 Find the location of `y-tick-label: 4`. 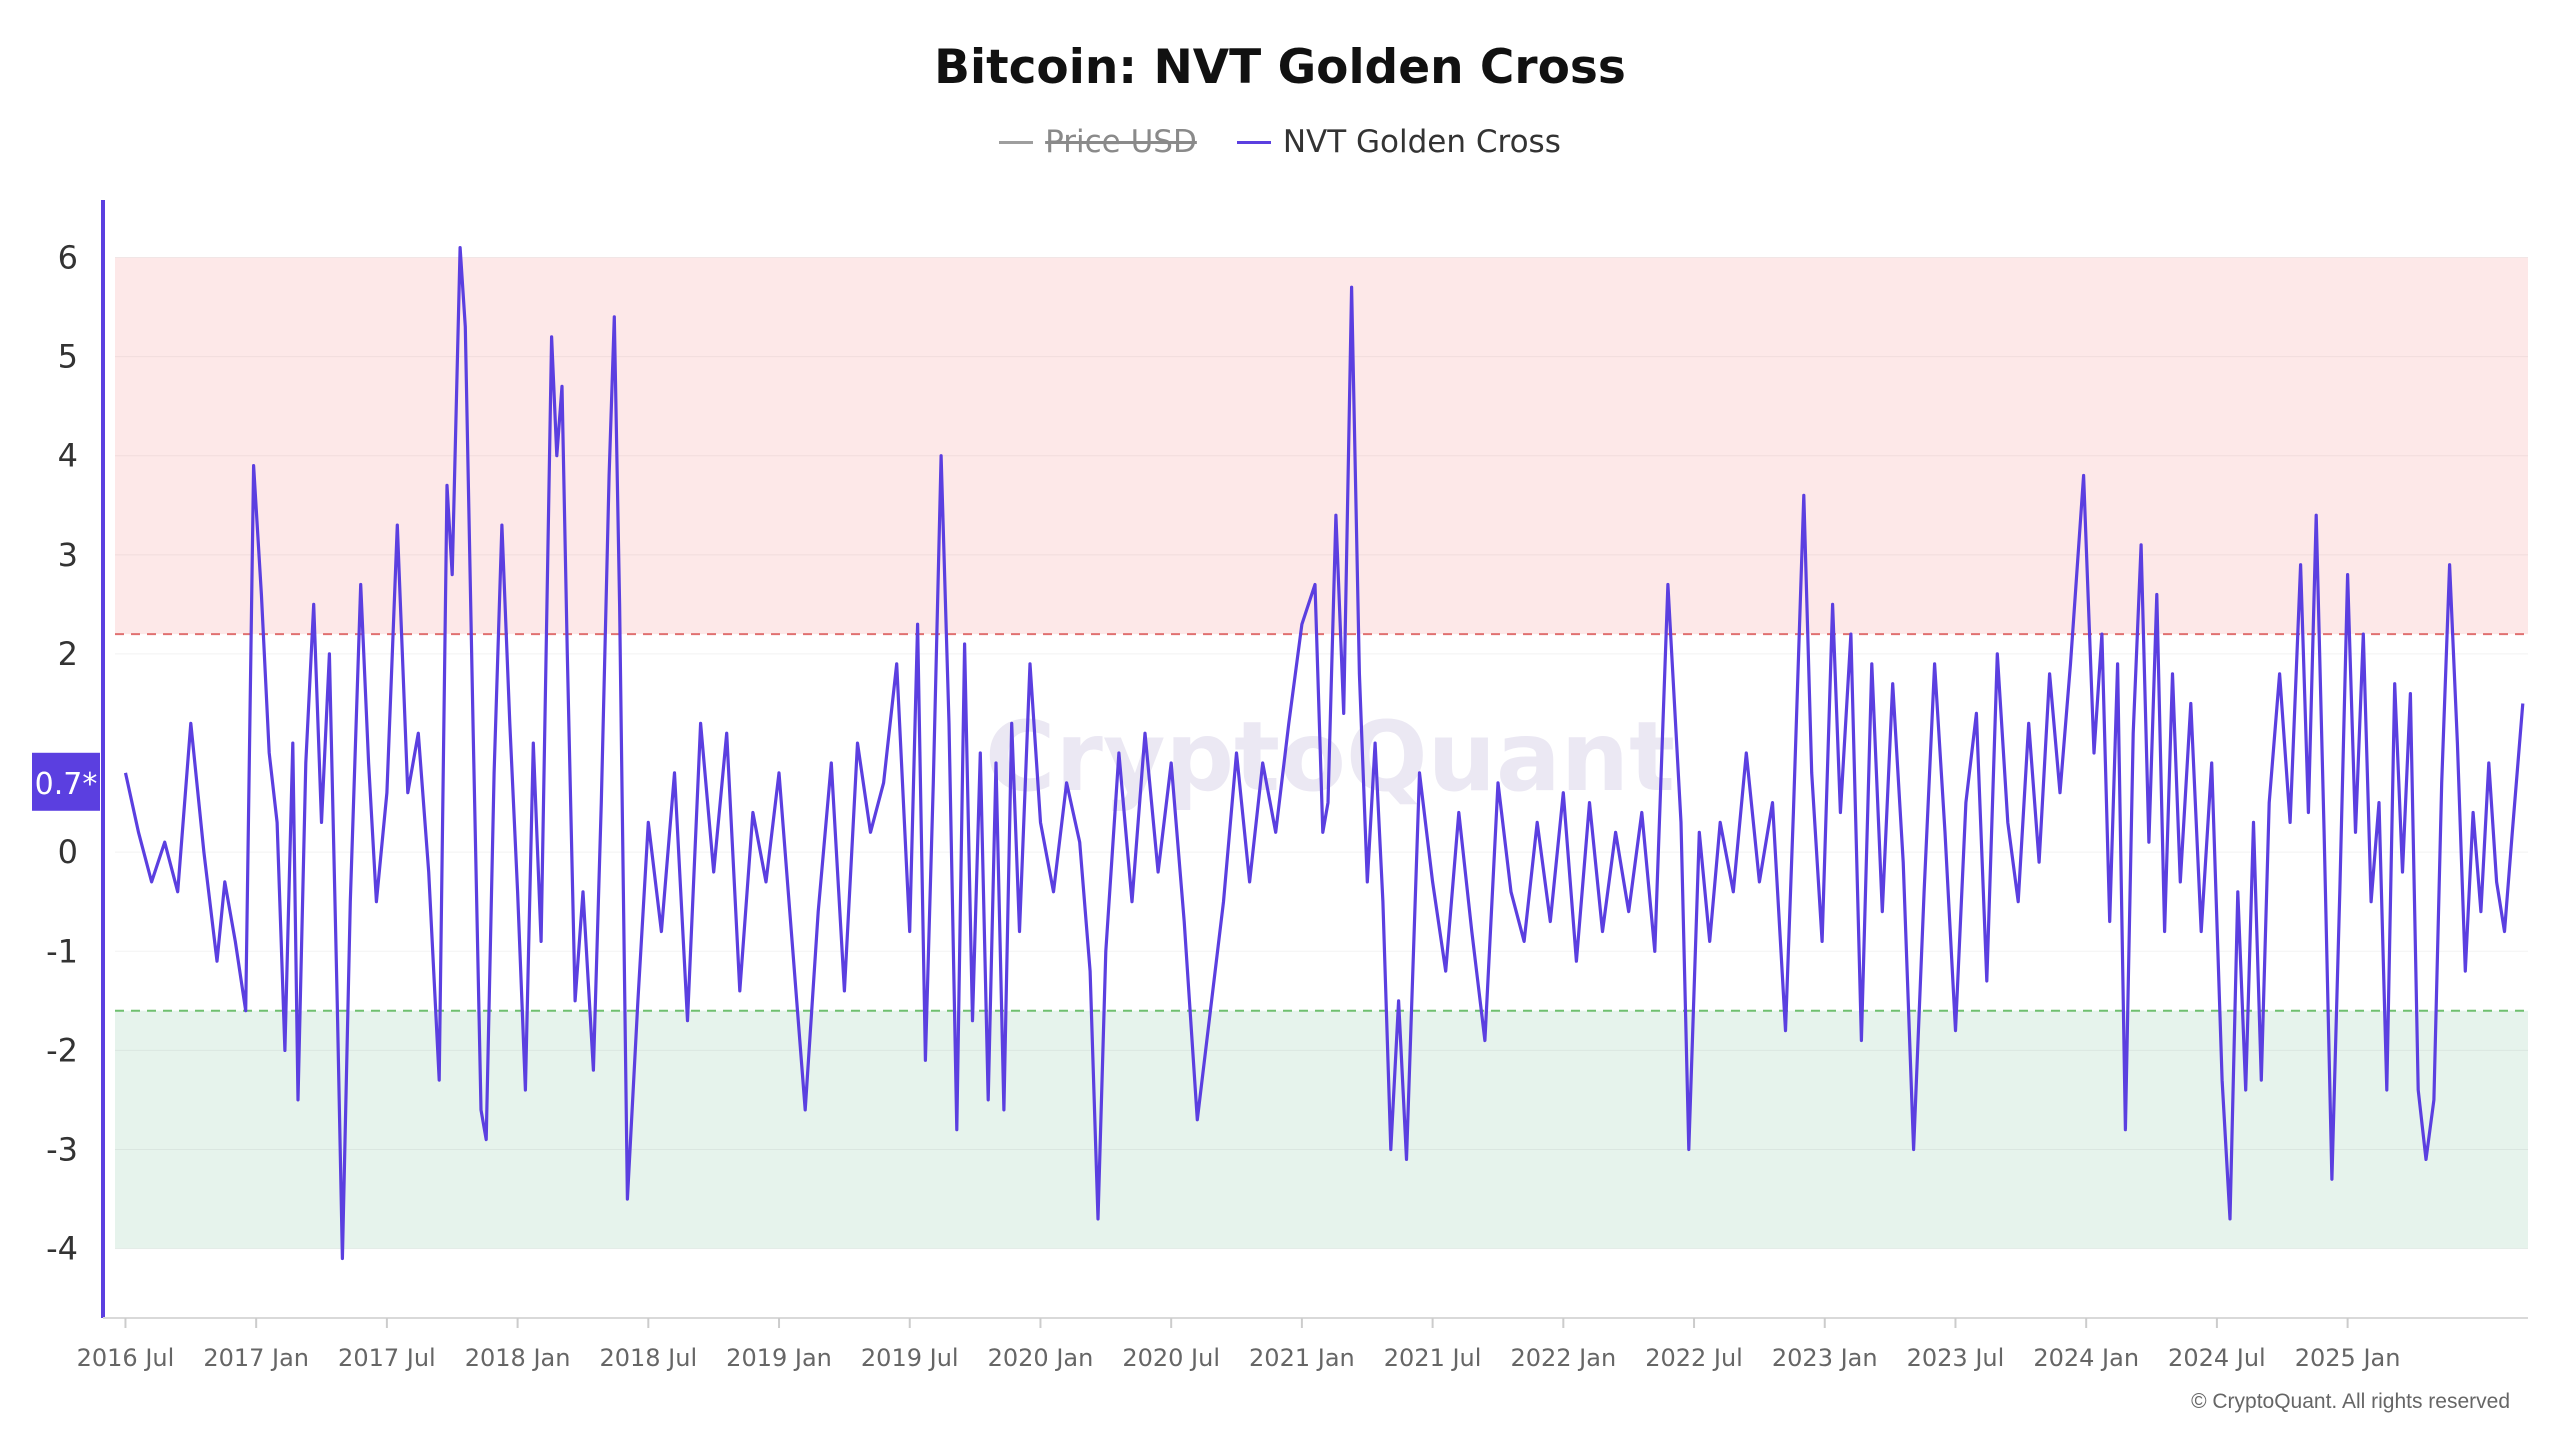

y-tick-label: 4 is located at coordinates (68, 456).